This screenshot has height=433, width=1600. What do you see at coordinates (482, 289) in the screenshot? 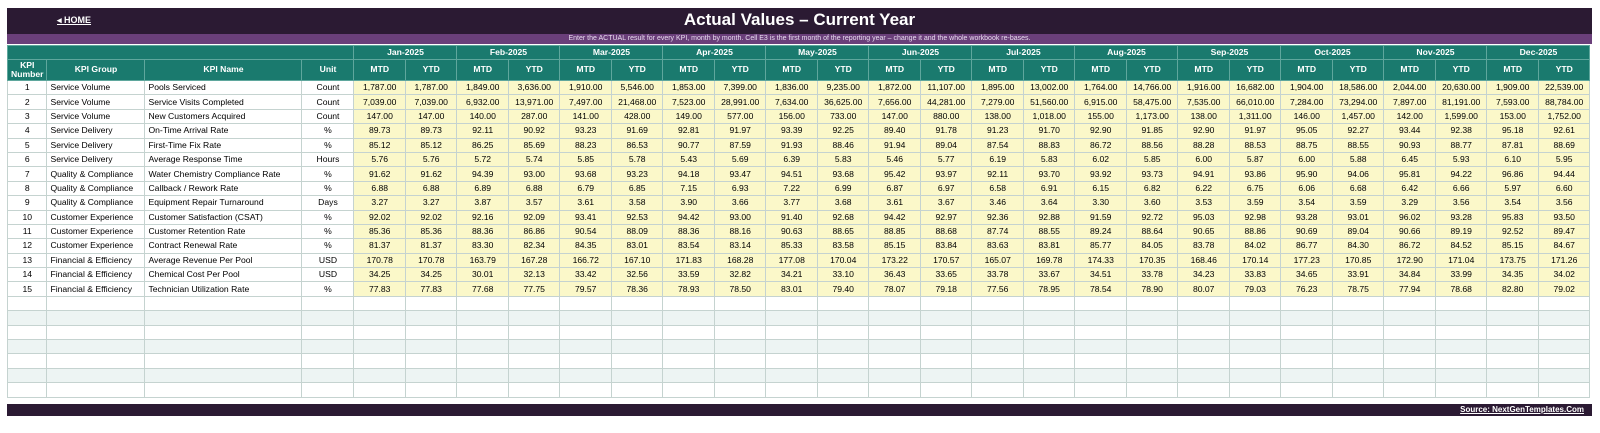
I see `mtd-value-cell: 77.68` at bounding box center [482, 289].